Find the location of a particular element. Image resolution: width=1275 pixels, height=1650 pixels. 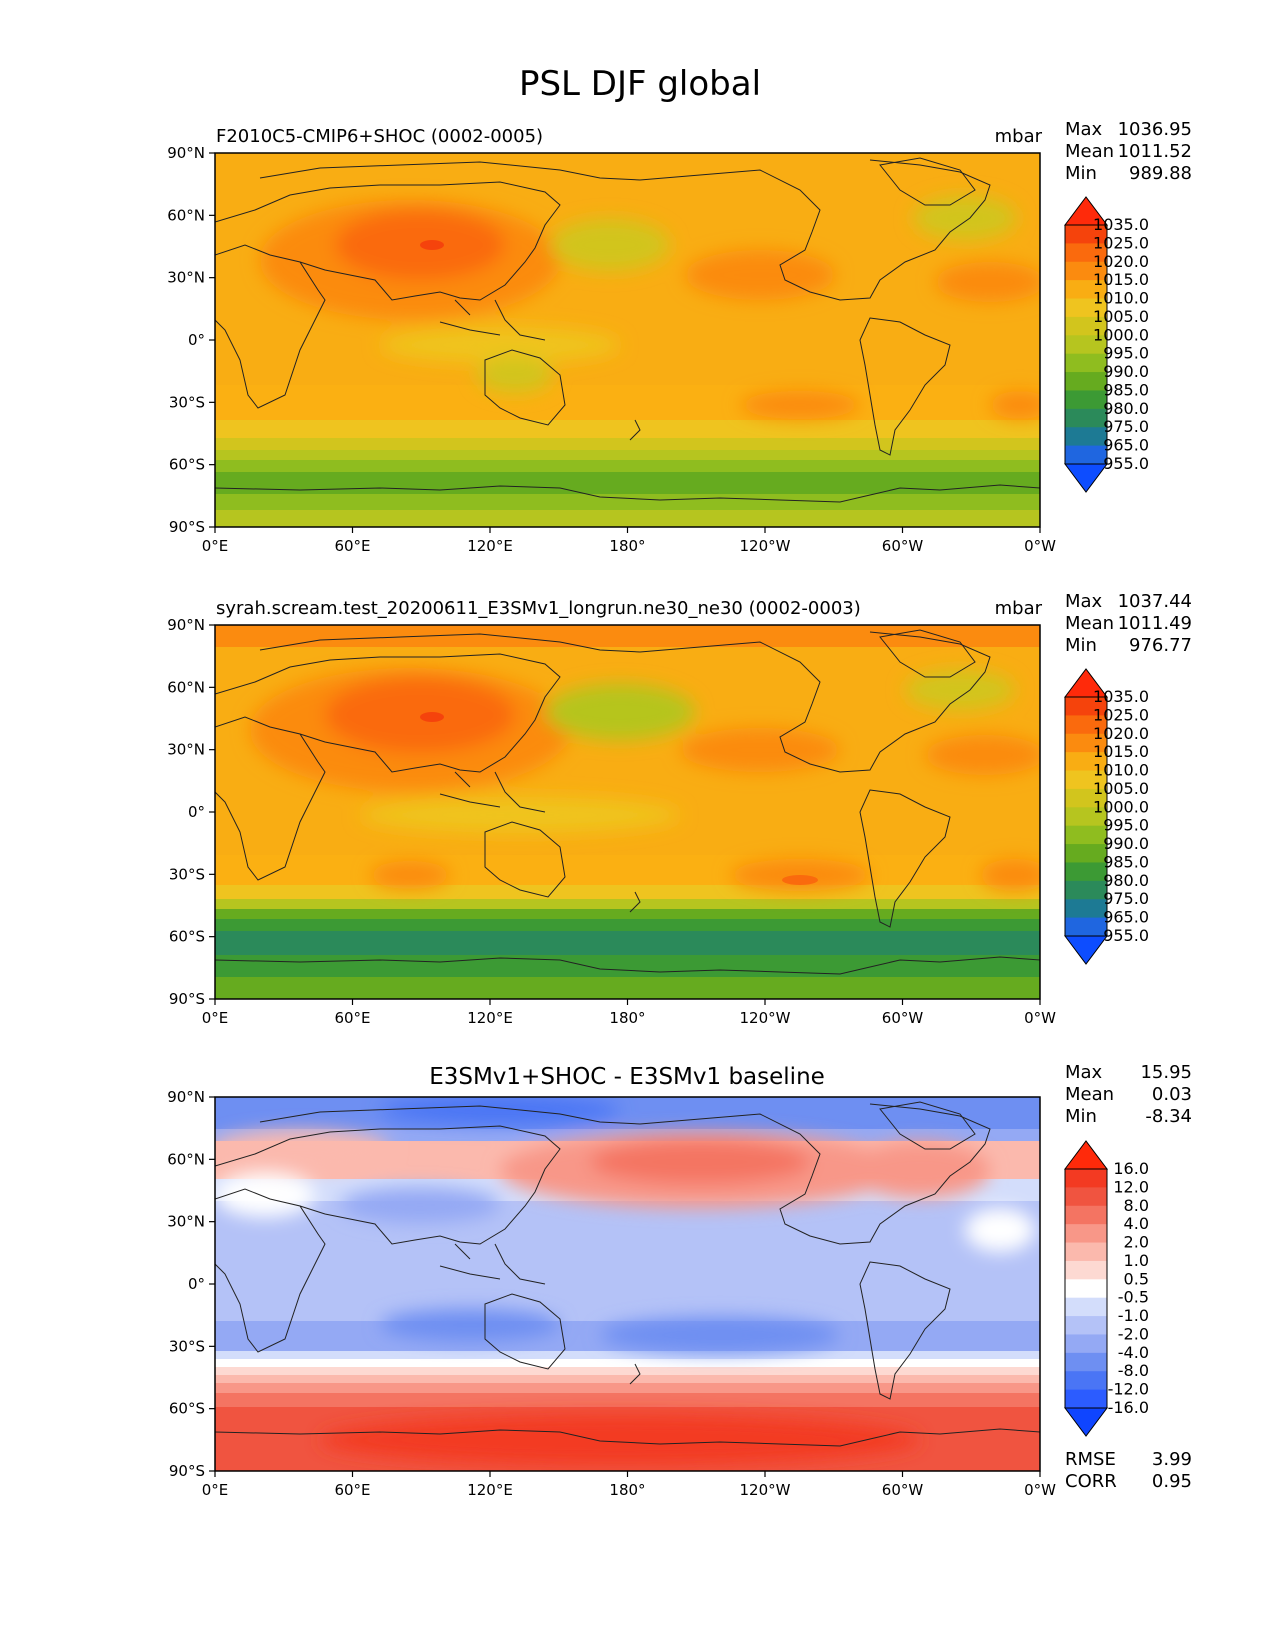

panel-3-stat-min-label: Min is located at coordinates (1081, 1116).